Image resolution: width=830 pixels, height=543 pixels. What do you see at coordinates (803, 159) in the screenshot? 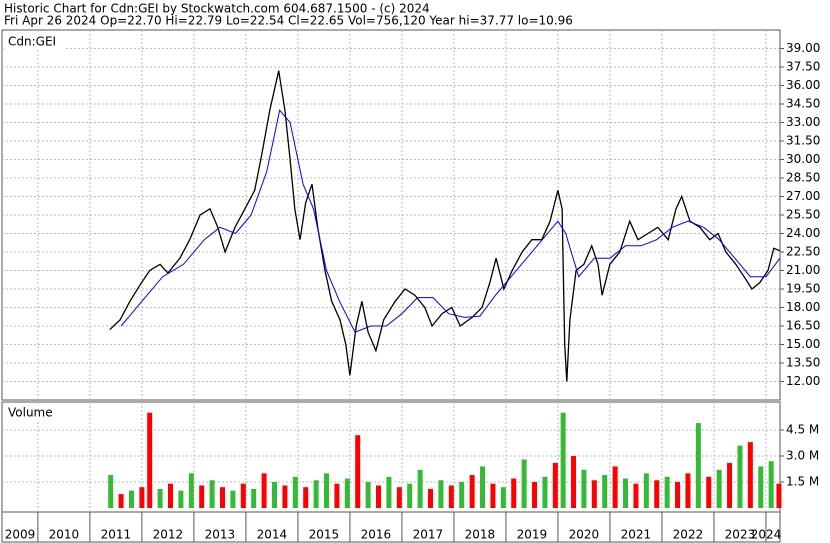
I see `y-tick-label: 30.00` at bounding box center [803, 159].